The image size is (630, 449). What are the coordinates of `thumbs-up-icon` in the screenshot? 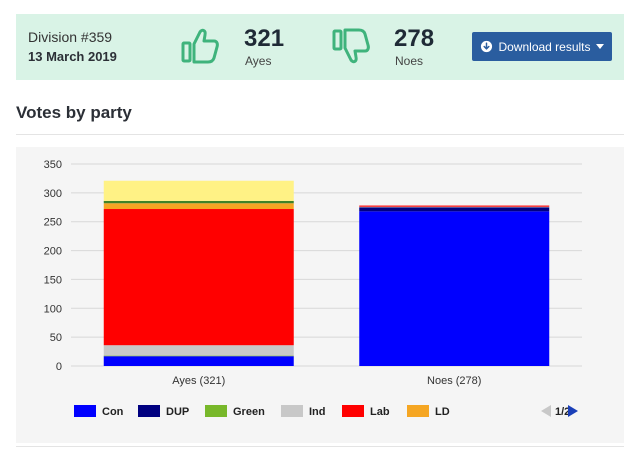 It's located at (200, 46).